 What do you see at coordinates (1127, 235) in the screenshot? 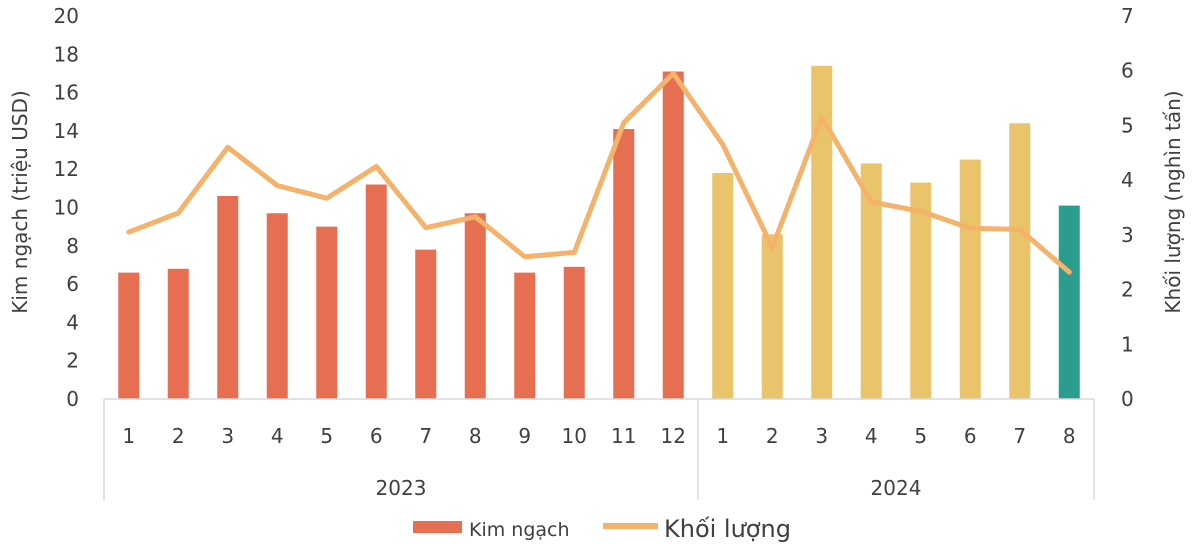
I see `y-tick-right: 3` at bounding box center [1127, 235].